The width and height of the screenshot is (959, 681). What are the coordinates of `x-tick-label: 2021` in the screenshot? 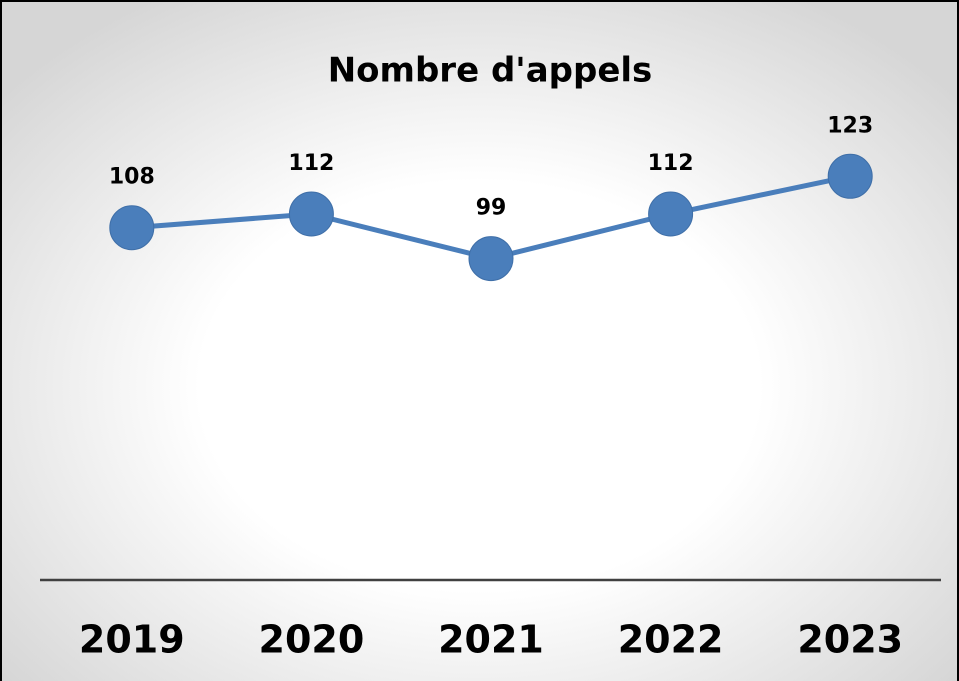 It's located at (491, 640).